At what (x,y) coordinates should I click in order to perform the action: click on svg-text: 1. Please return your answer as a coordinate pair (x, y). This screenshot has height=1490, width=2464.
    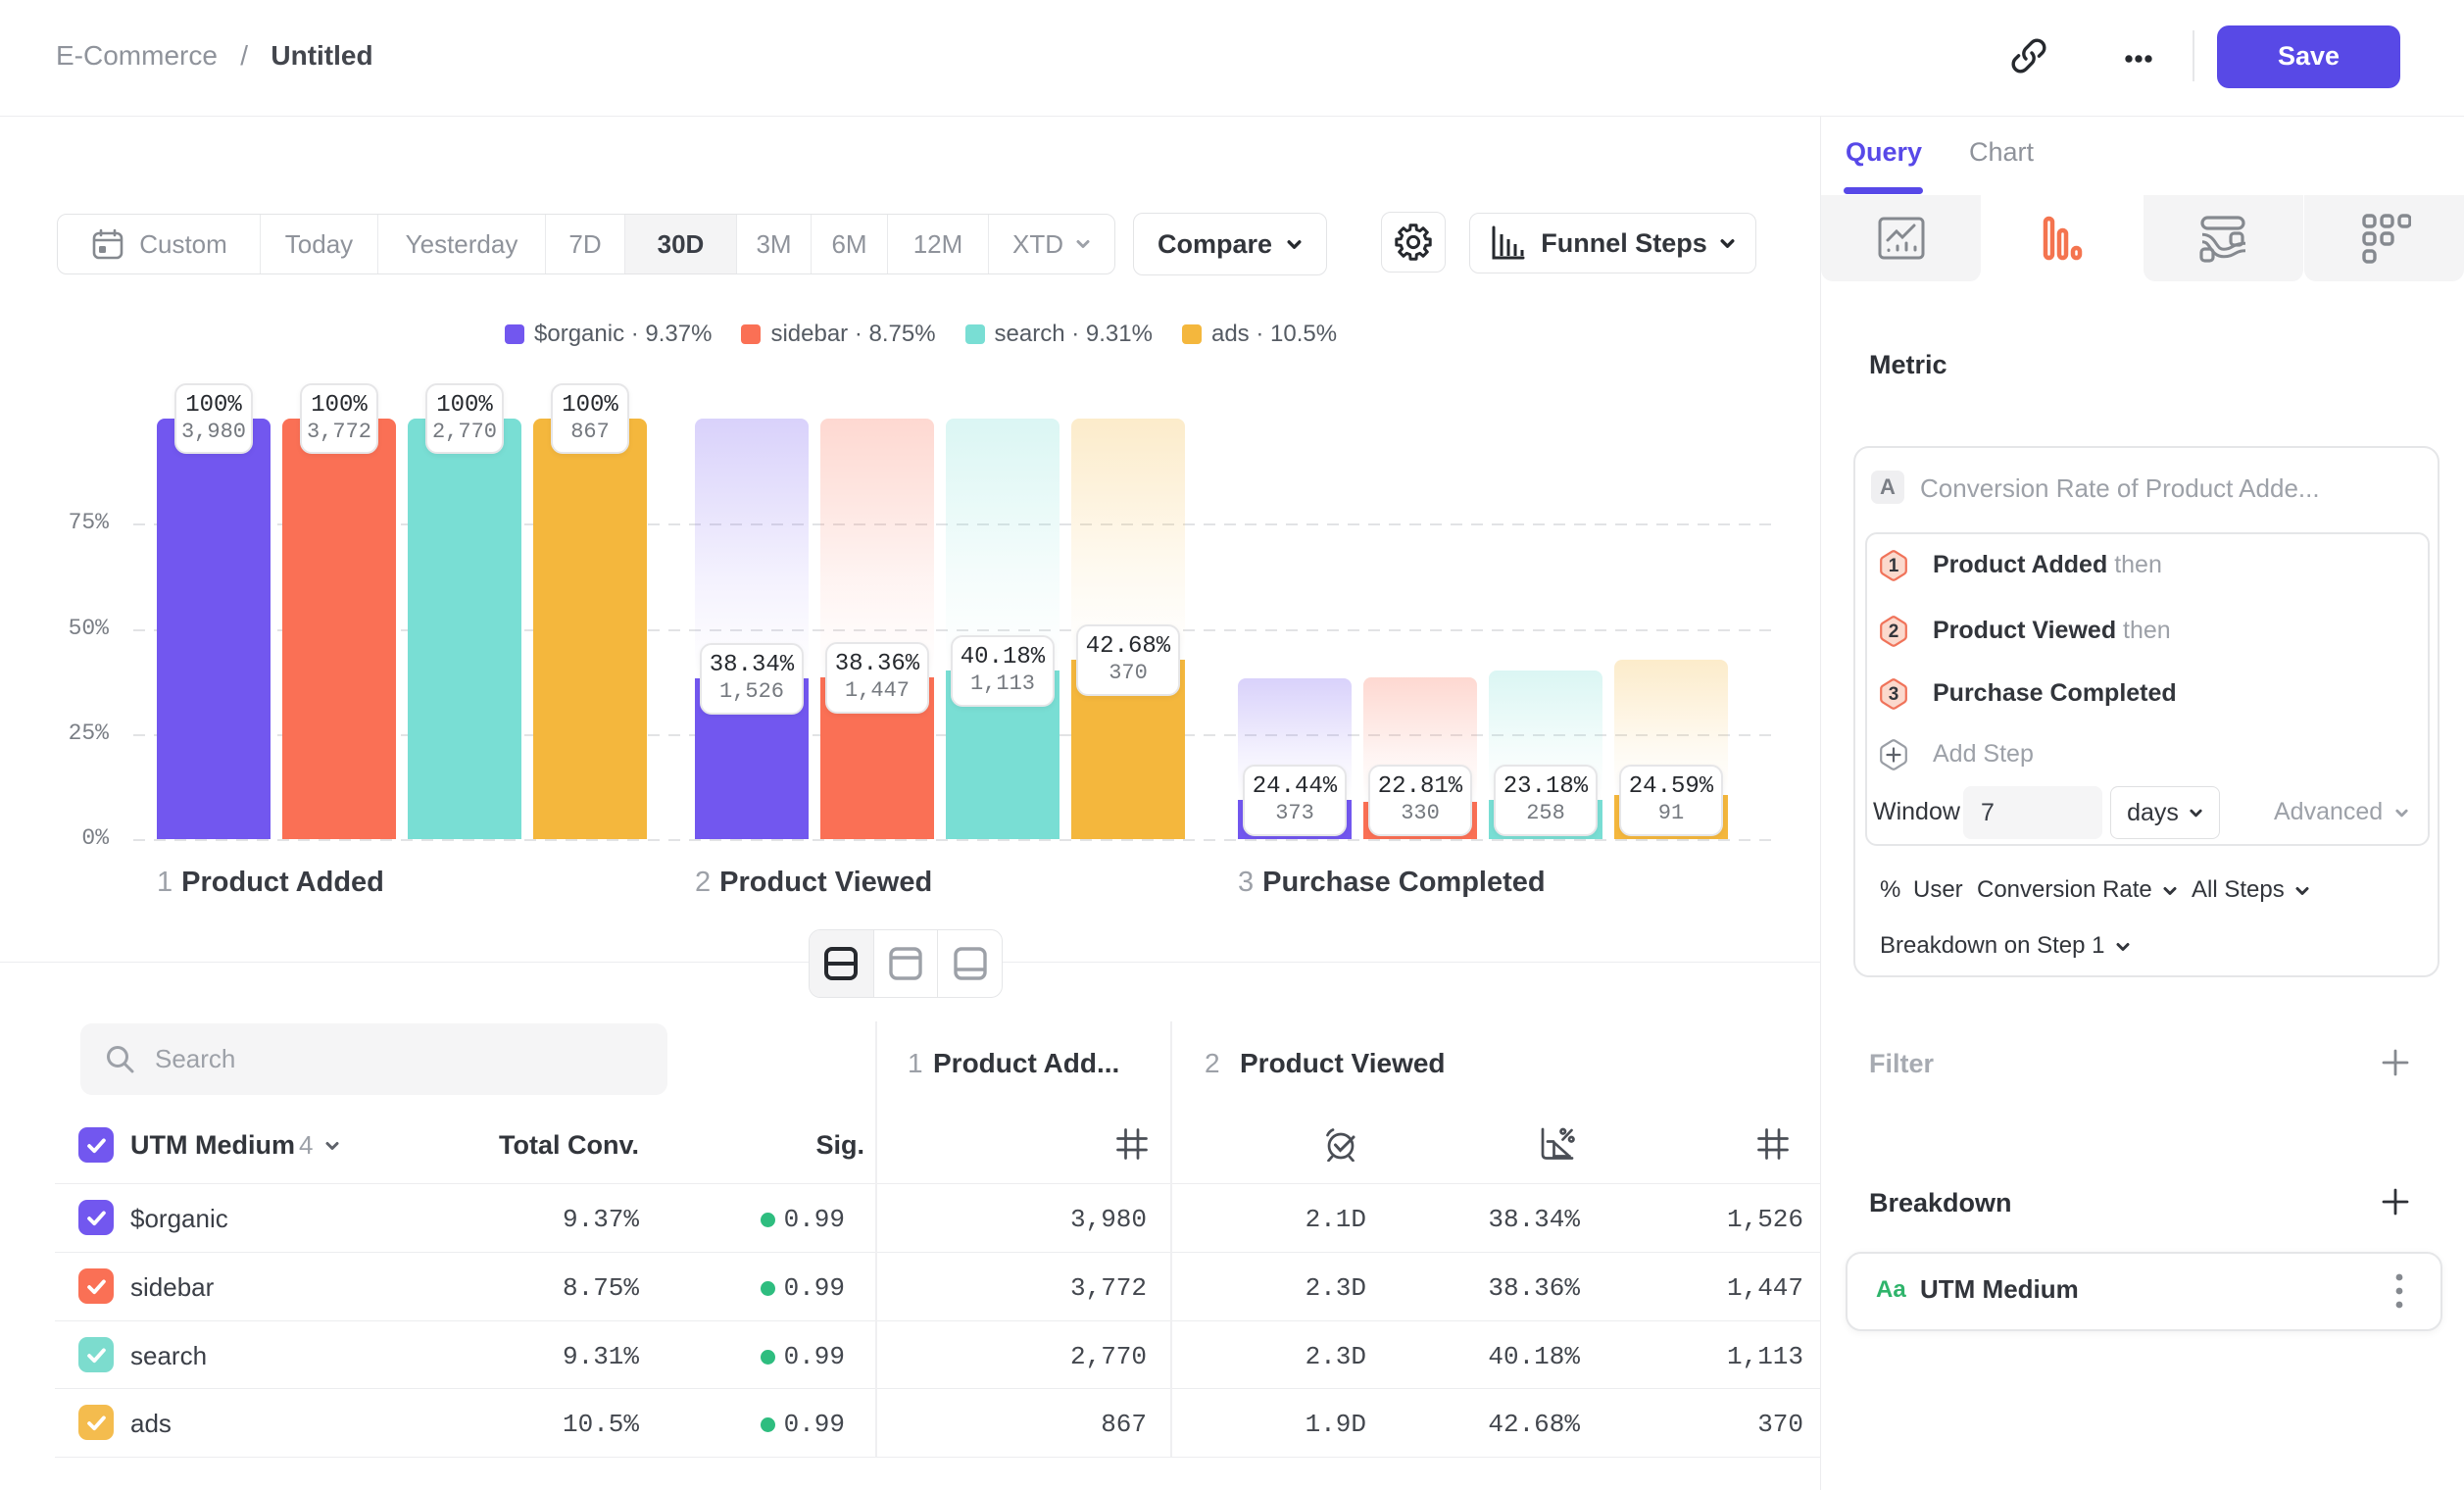
    Looking at the image, I should click on (1894, 566).